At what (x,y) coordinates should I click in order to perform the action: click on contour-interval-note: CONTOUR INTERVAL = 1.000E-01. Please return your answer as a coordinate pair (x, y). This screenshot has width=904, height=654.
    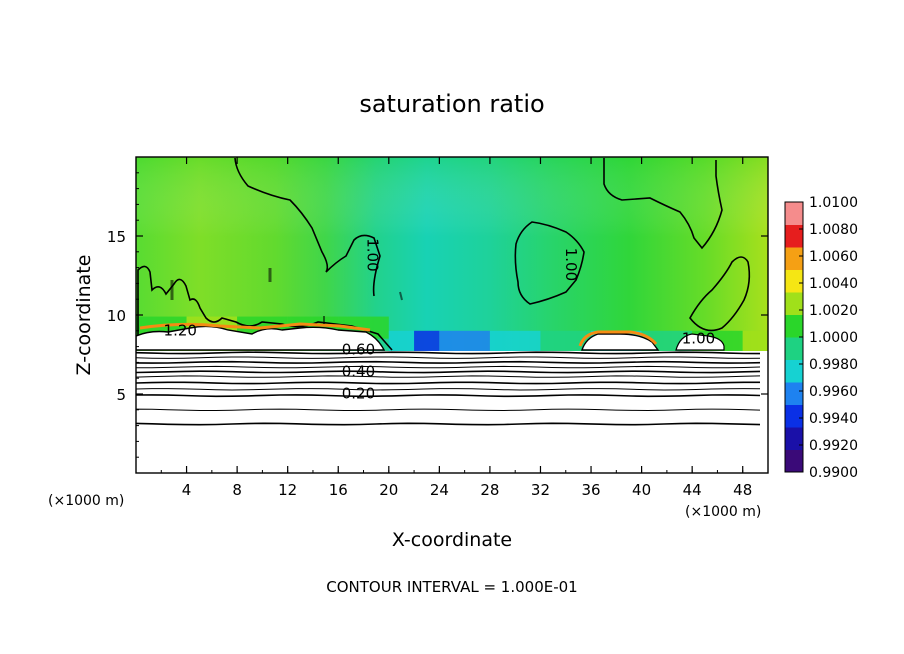
    Looking at the image, I should click on (451, 587).